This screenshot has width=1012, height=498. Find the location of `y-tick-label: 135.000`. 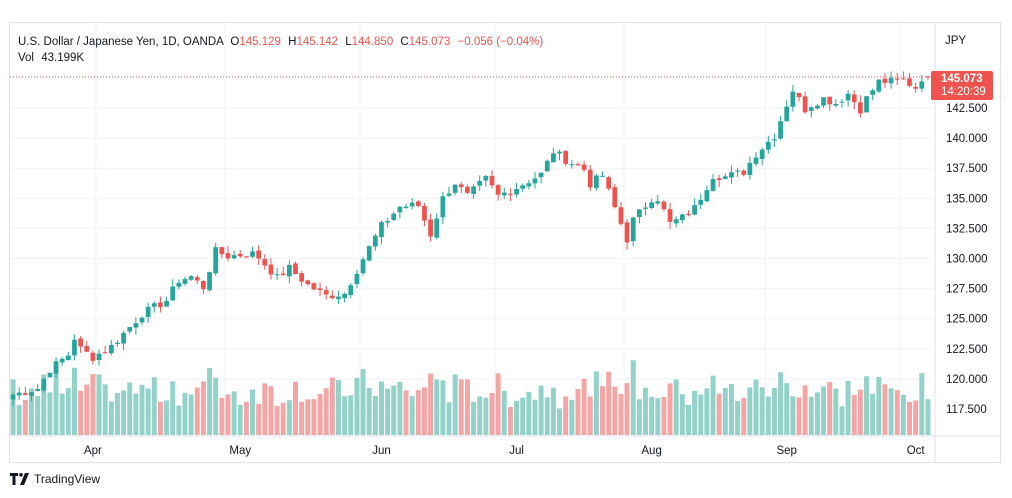

y-tick-label: 135.000 is located at coordinates (967, 199).